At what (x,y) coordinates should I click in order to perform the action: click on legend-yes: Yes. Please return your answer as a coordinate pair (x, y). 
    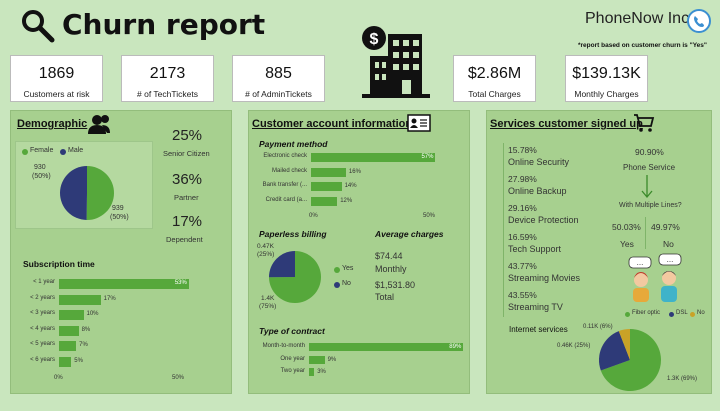
    Looking at the image, I should click on (348, 268).